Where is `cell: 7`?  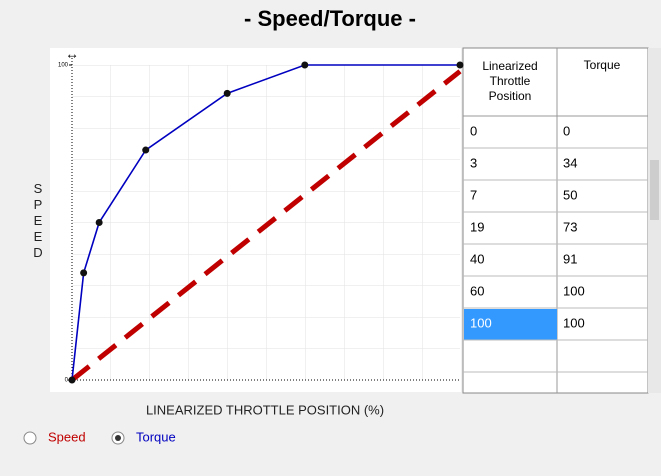
cell: 7 is located at coordinates (473, 194).